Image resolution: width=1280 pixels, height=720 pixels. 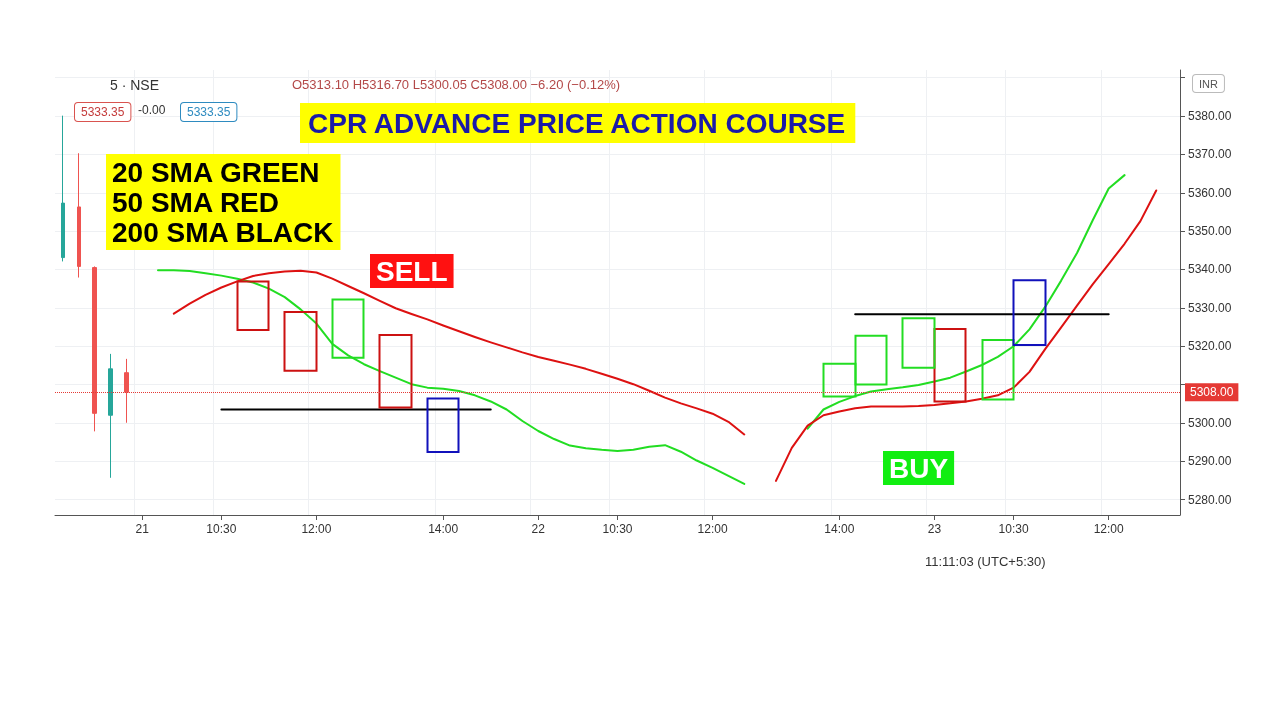 I want to click on y-tick-label: 5350.00, so click(x=1210, y=231).